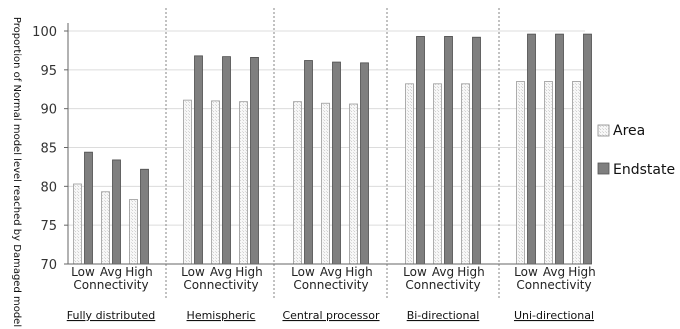 The width and height of the screenshot is (680, 329). What do you see at coordinates (629, 131) in the screenshot?
I see `legend-label-area: Area` at bounding box center [629, 131].